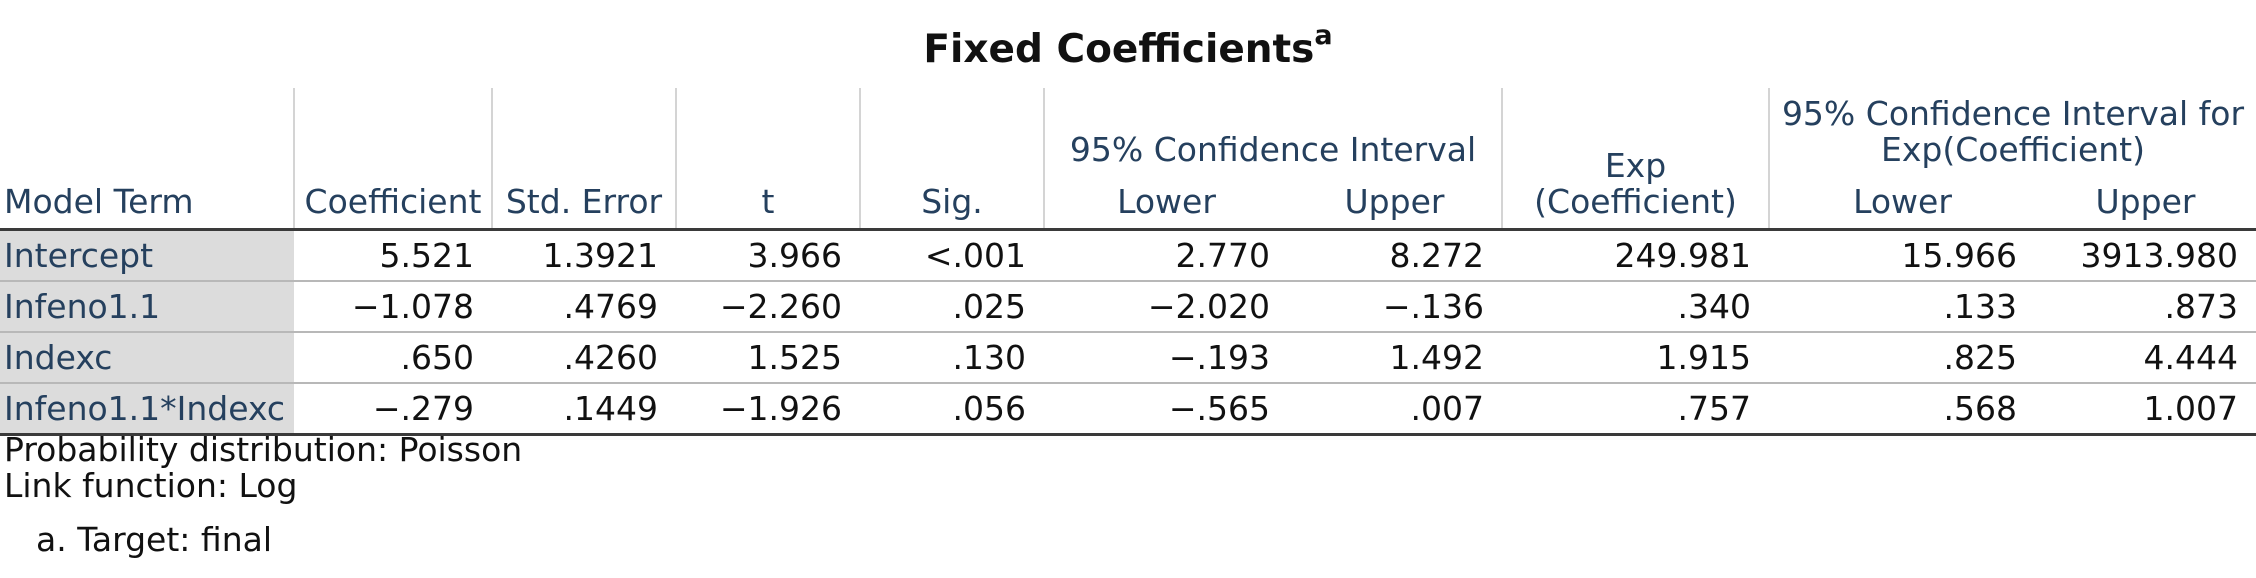 Image resolution: width=2256 pixels, height=578 pixels. I want to click on cell-std-error: .1449, so click(584, 409).